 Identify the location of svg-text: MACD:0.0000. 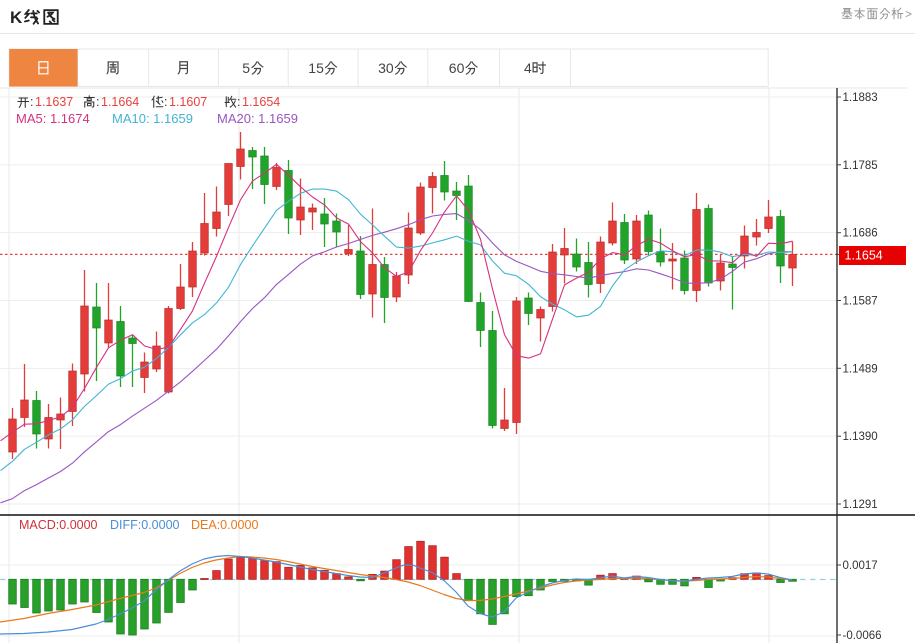
(58, 525).